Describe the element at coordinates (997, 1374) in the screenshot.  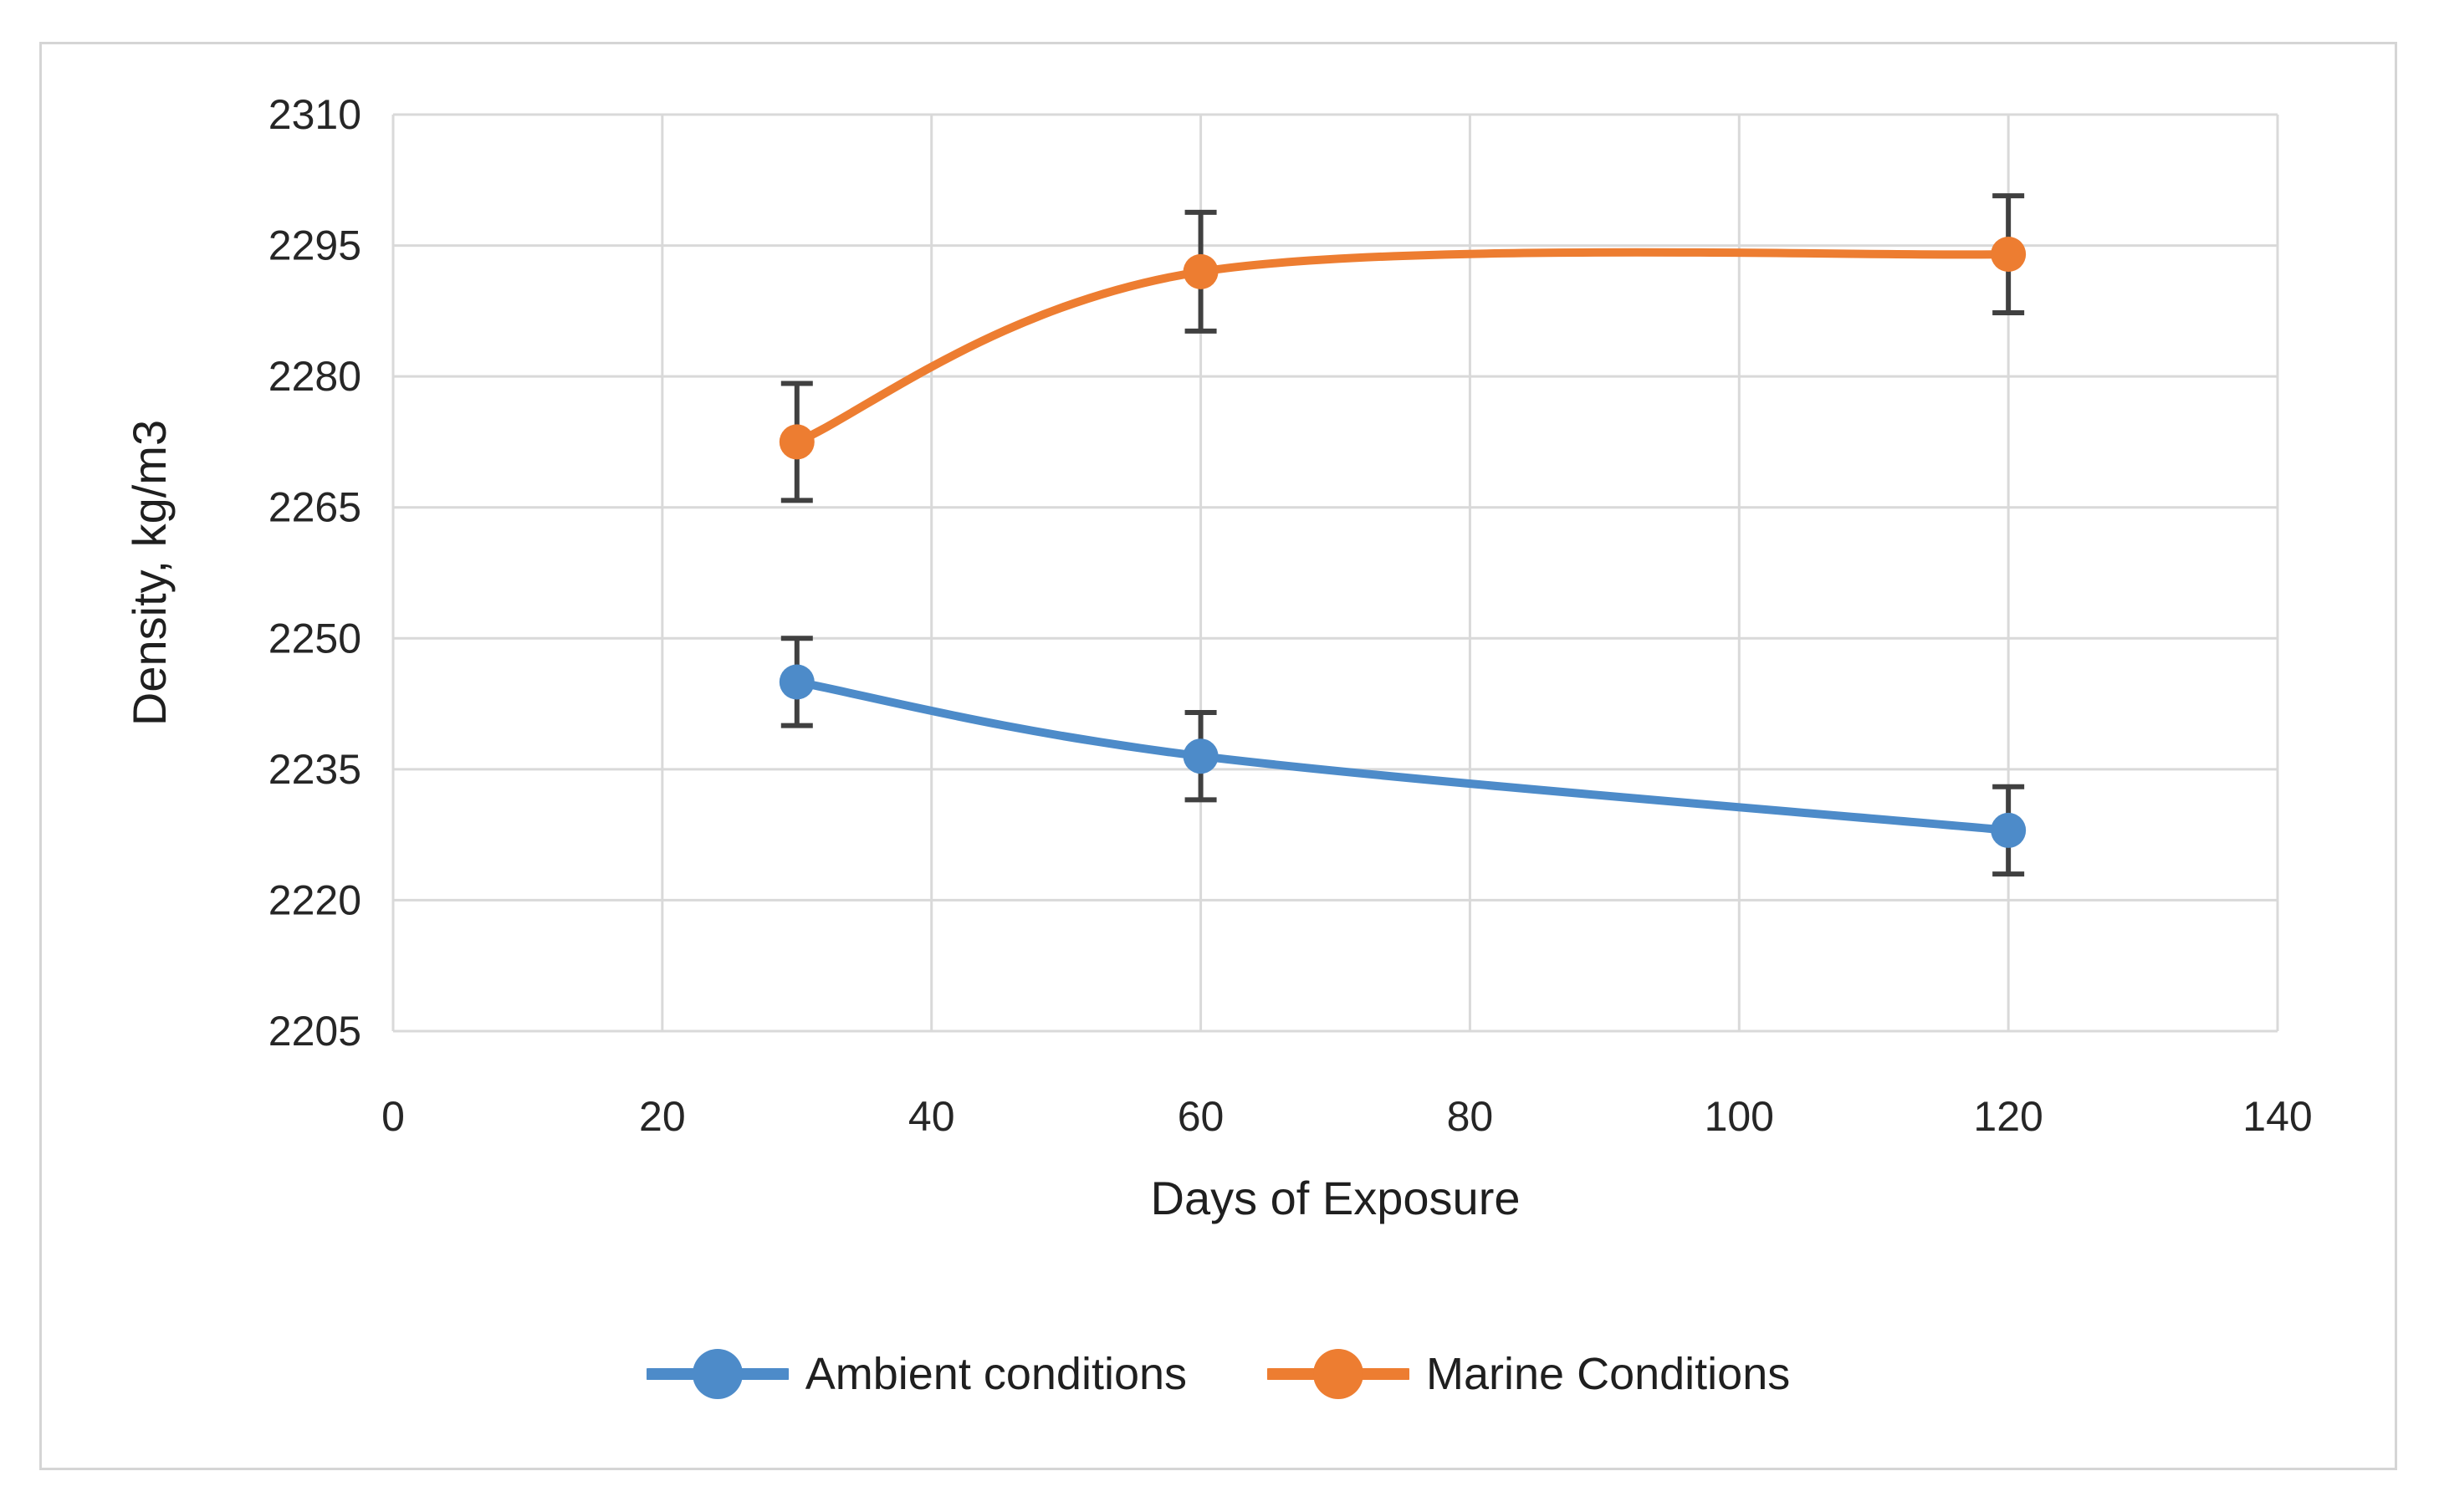
I see `legend-label: Ambient conditions` at that location.